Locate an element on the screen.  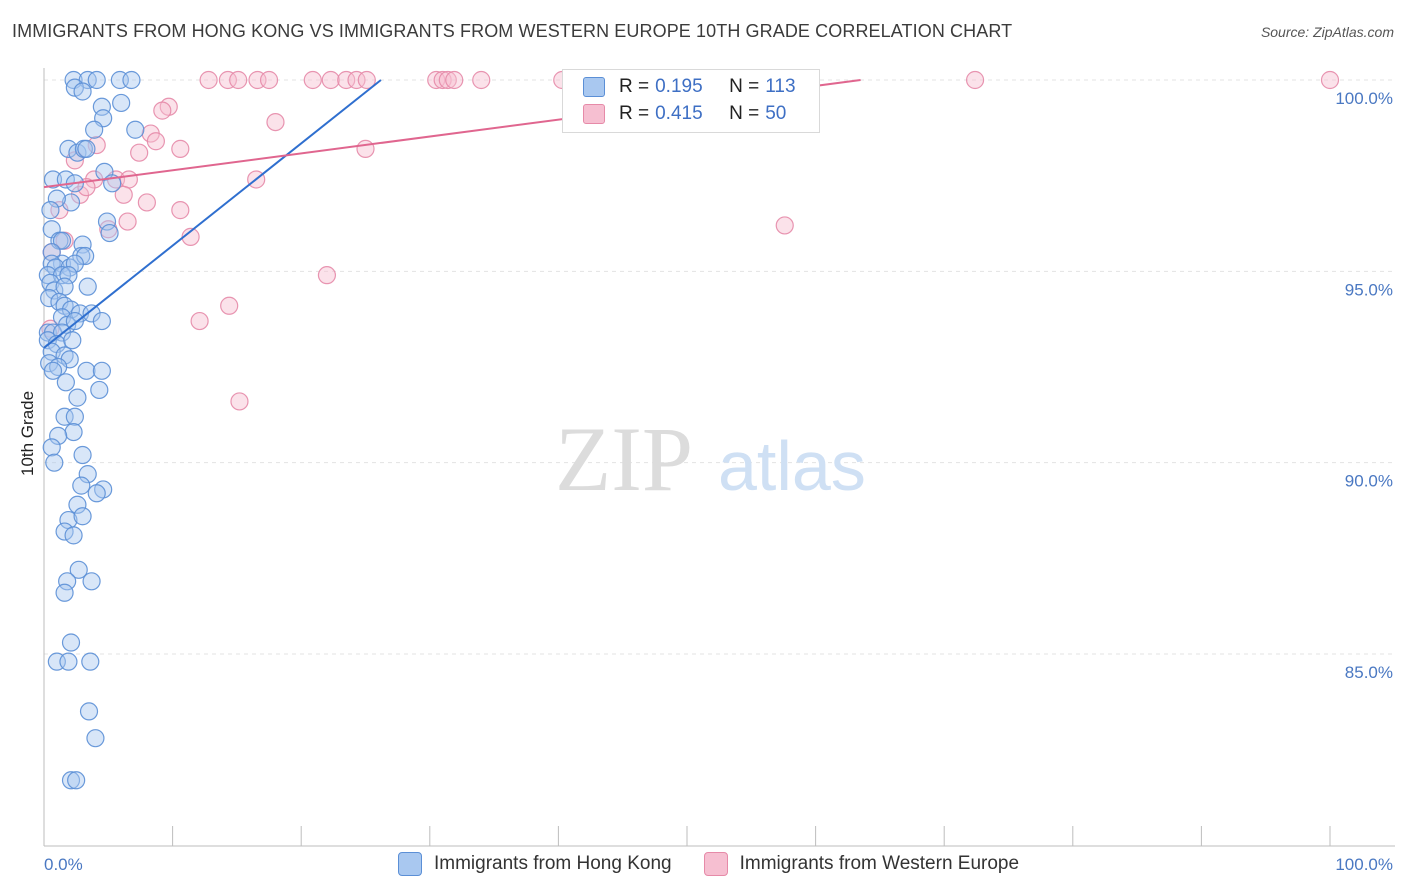
source-label: Source: ZipAtlas.com is located at coordinates (1327, 32).